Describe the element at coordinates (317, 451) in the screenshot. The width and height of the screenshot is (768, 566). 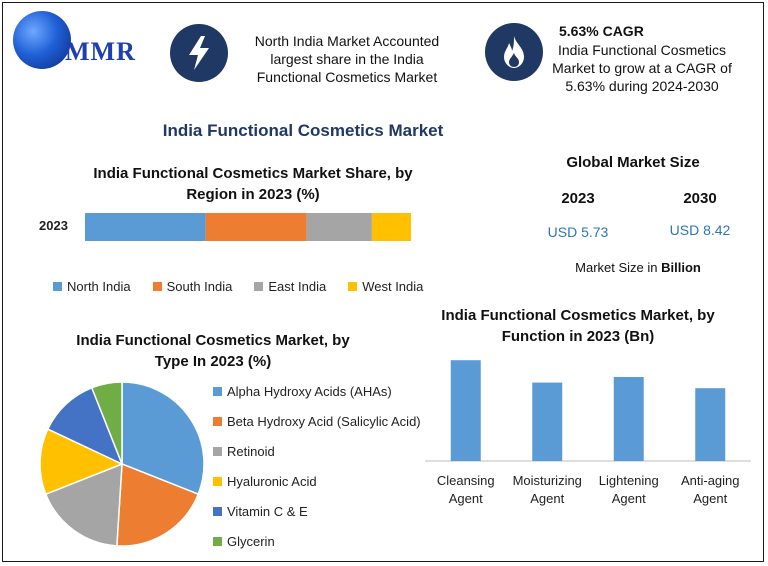
I see `pie-legend-item: Retinoid` at that location.